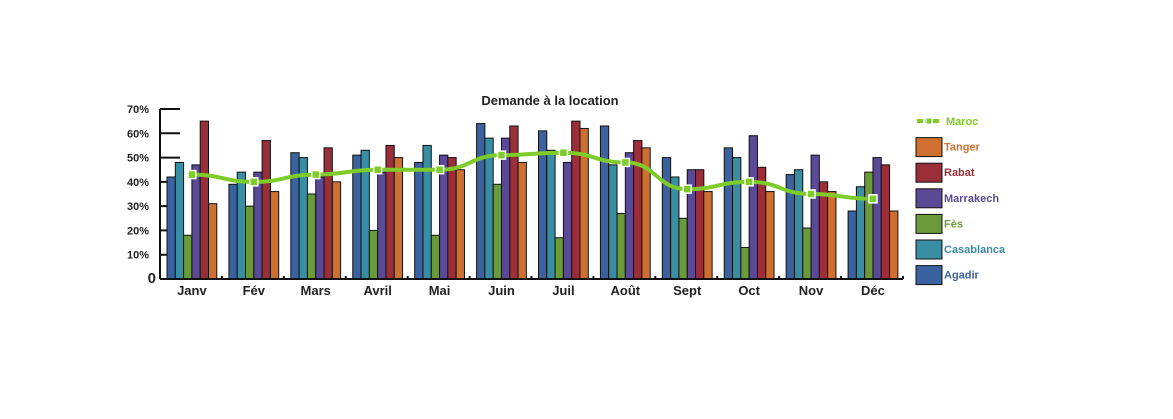 This screenshot has height=419, width=1173. What do you see at coordinates (153, 195) in the screenshot?
I see `y-axis: 0 10% 20% 30% 40% 50% 60% 70%` at bounding box center [153, 195].